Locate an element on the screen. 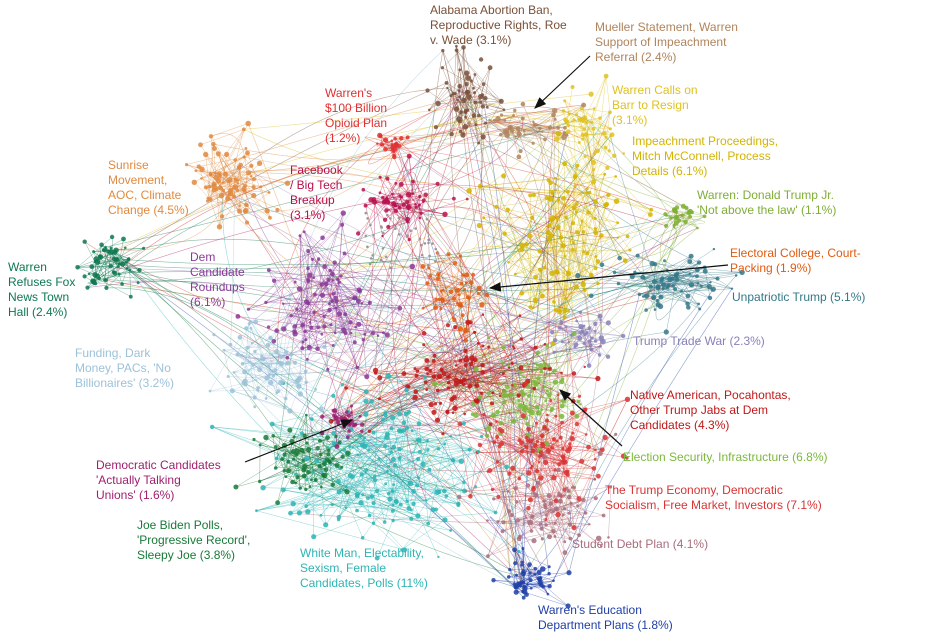 This screenshot has height=644, width=932. cluster-label: Mueller Statement, Warren is located at coordinates (666, 27).